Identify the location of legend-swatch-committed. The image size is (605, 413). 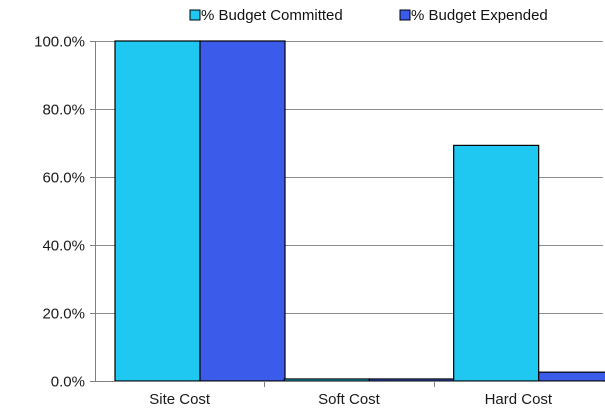
(195, 15).